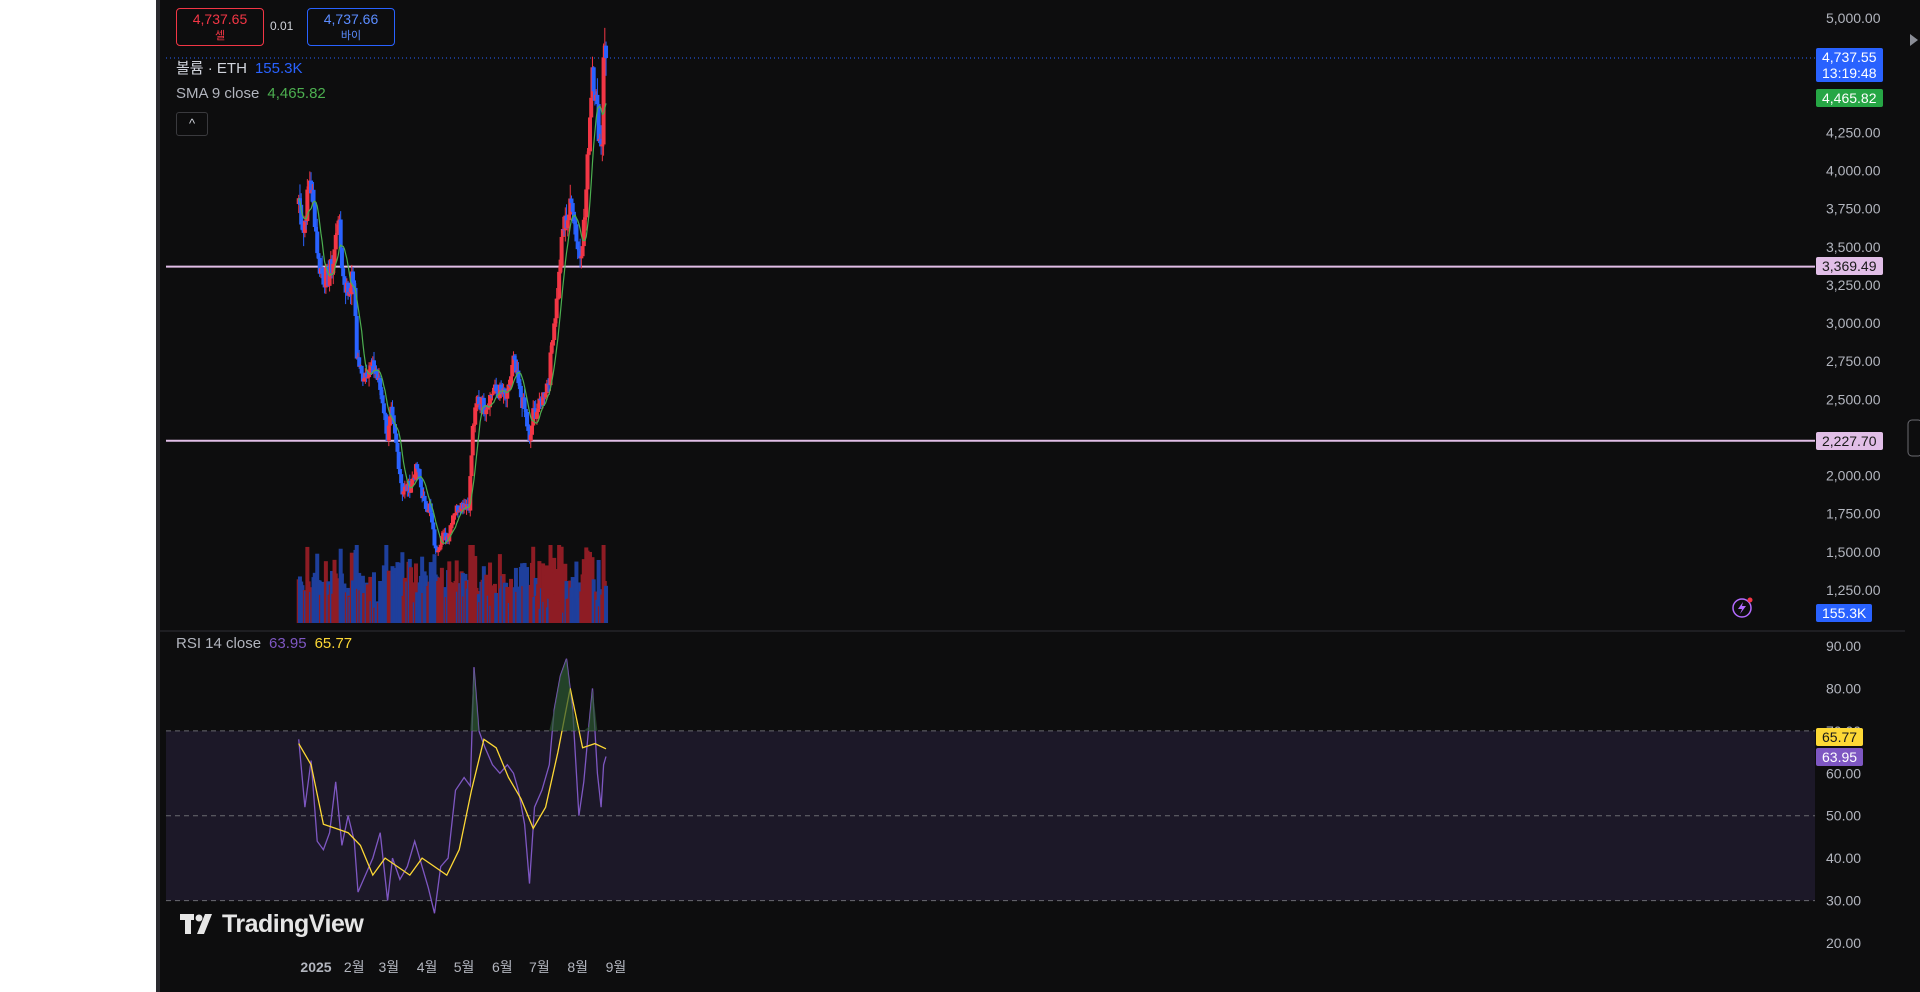  What do you see at coordinates (1849, 65) in the screenshot?
I see `last-price-tag: 4,737.55 13:19:48` at bounding box center [1849, 65].